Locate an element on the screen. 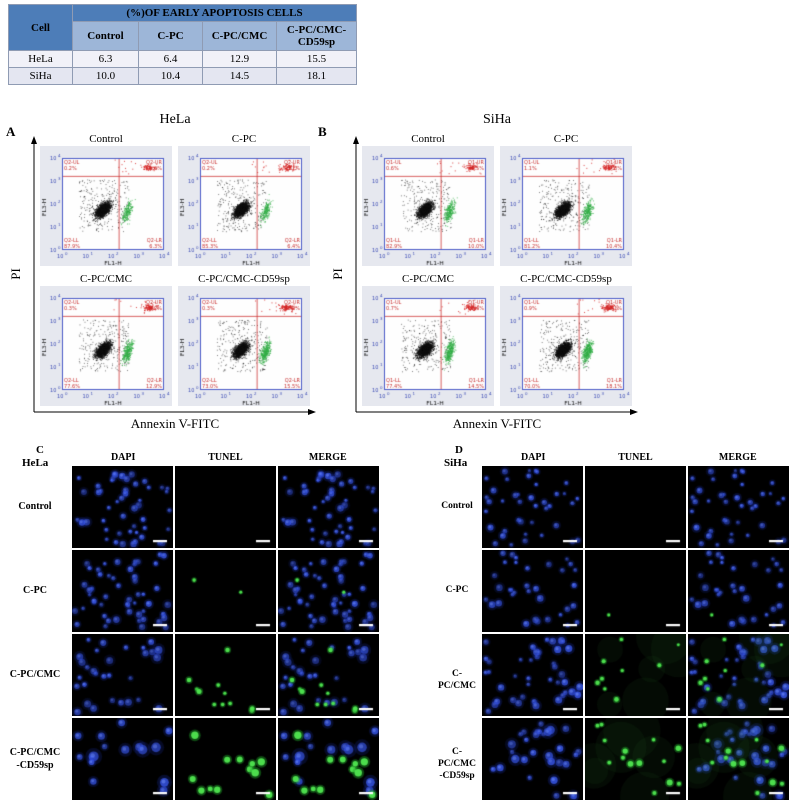 The image size is (807, 805). d-row-cpc-label: C-PC is located at coordinates (457, 590).